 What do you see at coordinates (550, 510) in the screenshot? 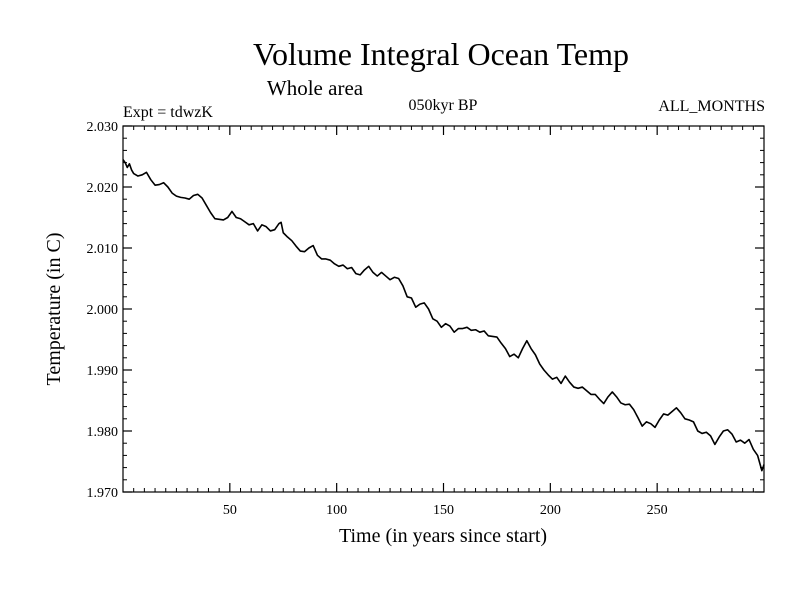
I see `x-tick-label: 200` at bounding box center [550, 510].